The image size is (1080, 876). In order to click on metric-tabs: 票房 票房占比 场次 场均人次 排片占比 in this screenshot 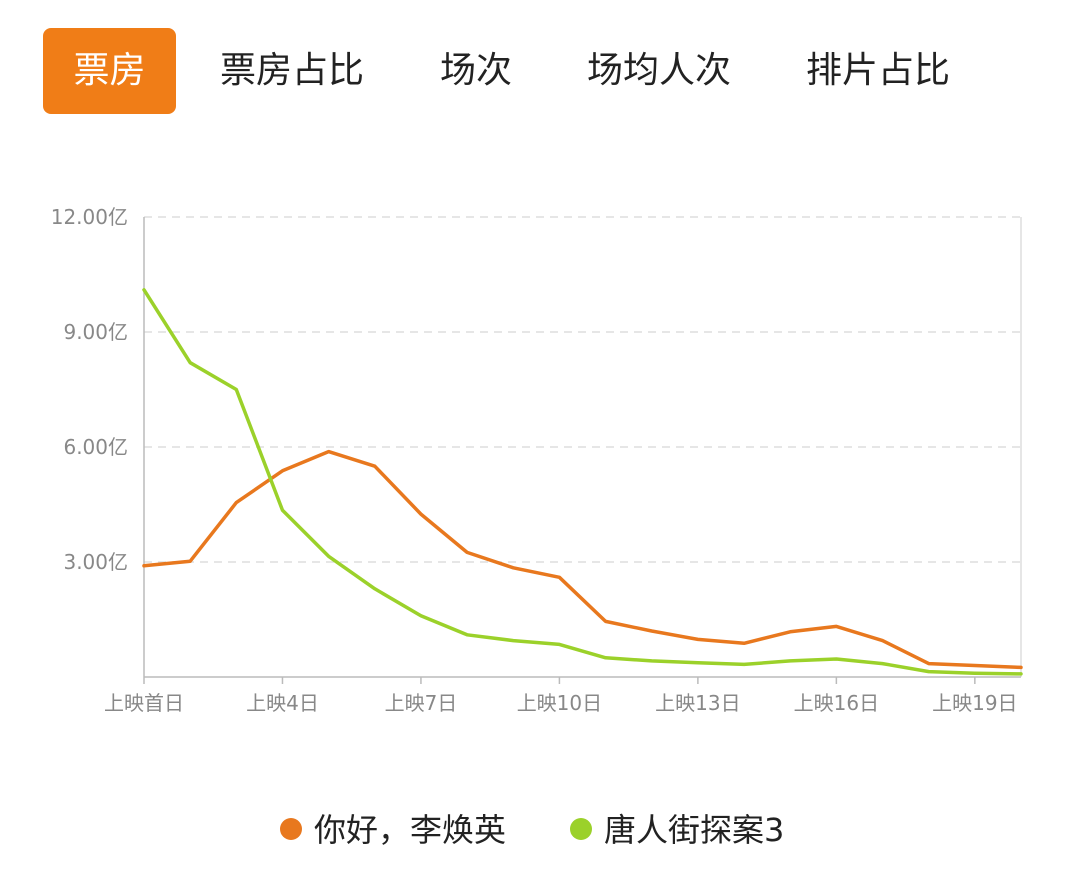, I will do `click(540, 72)`.